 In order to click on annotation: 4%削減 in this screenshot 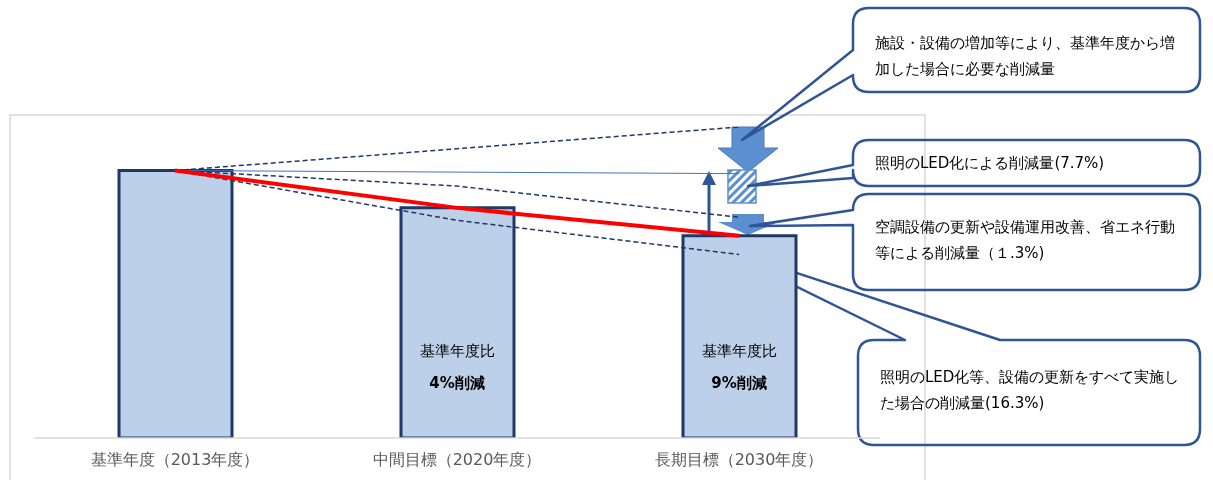, I will do `click(457, 383)`.